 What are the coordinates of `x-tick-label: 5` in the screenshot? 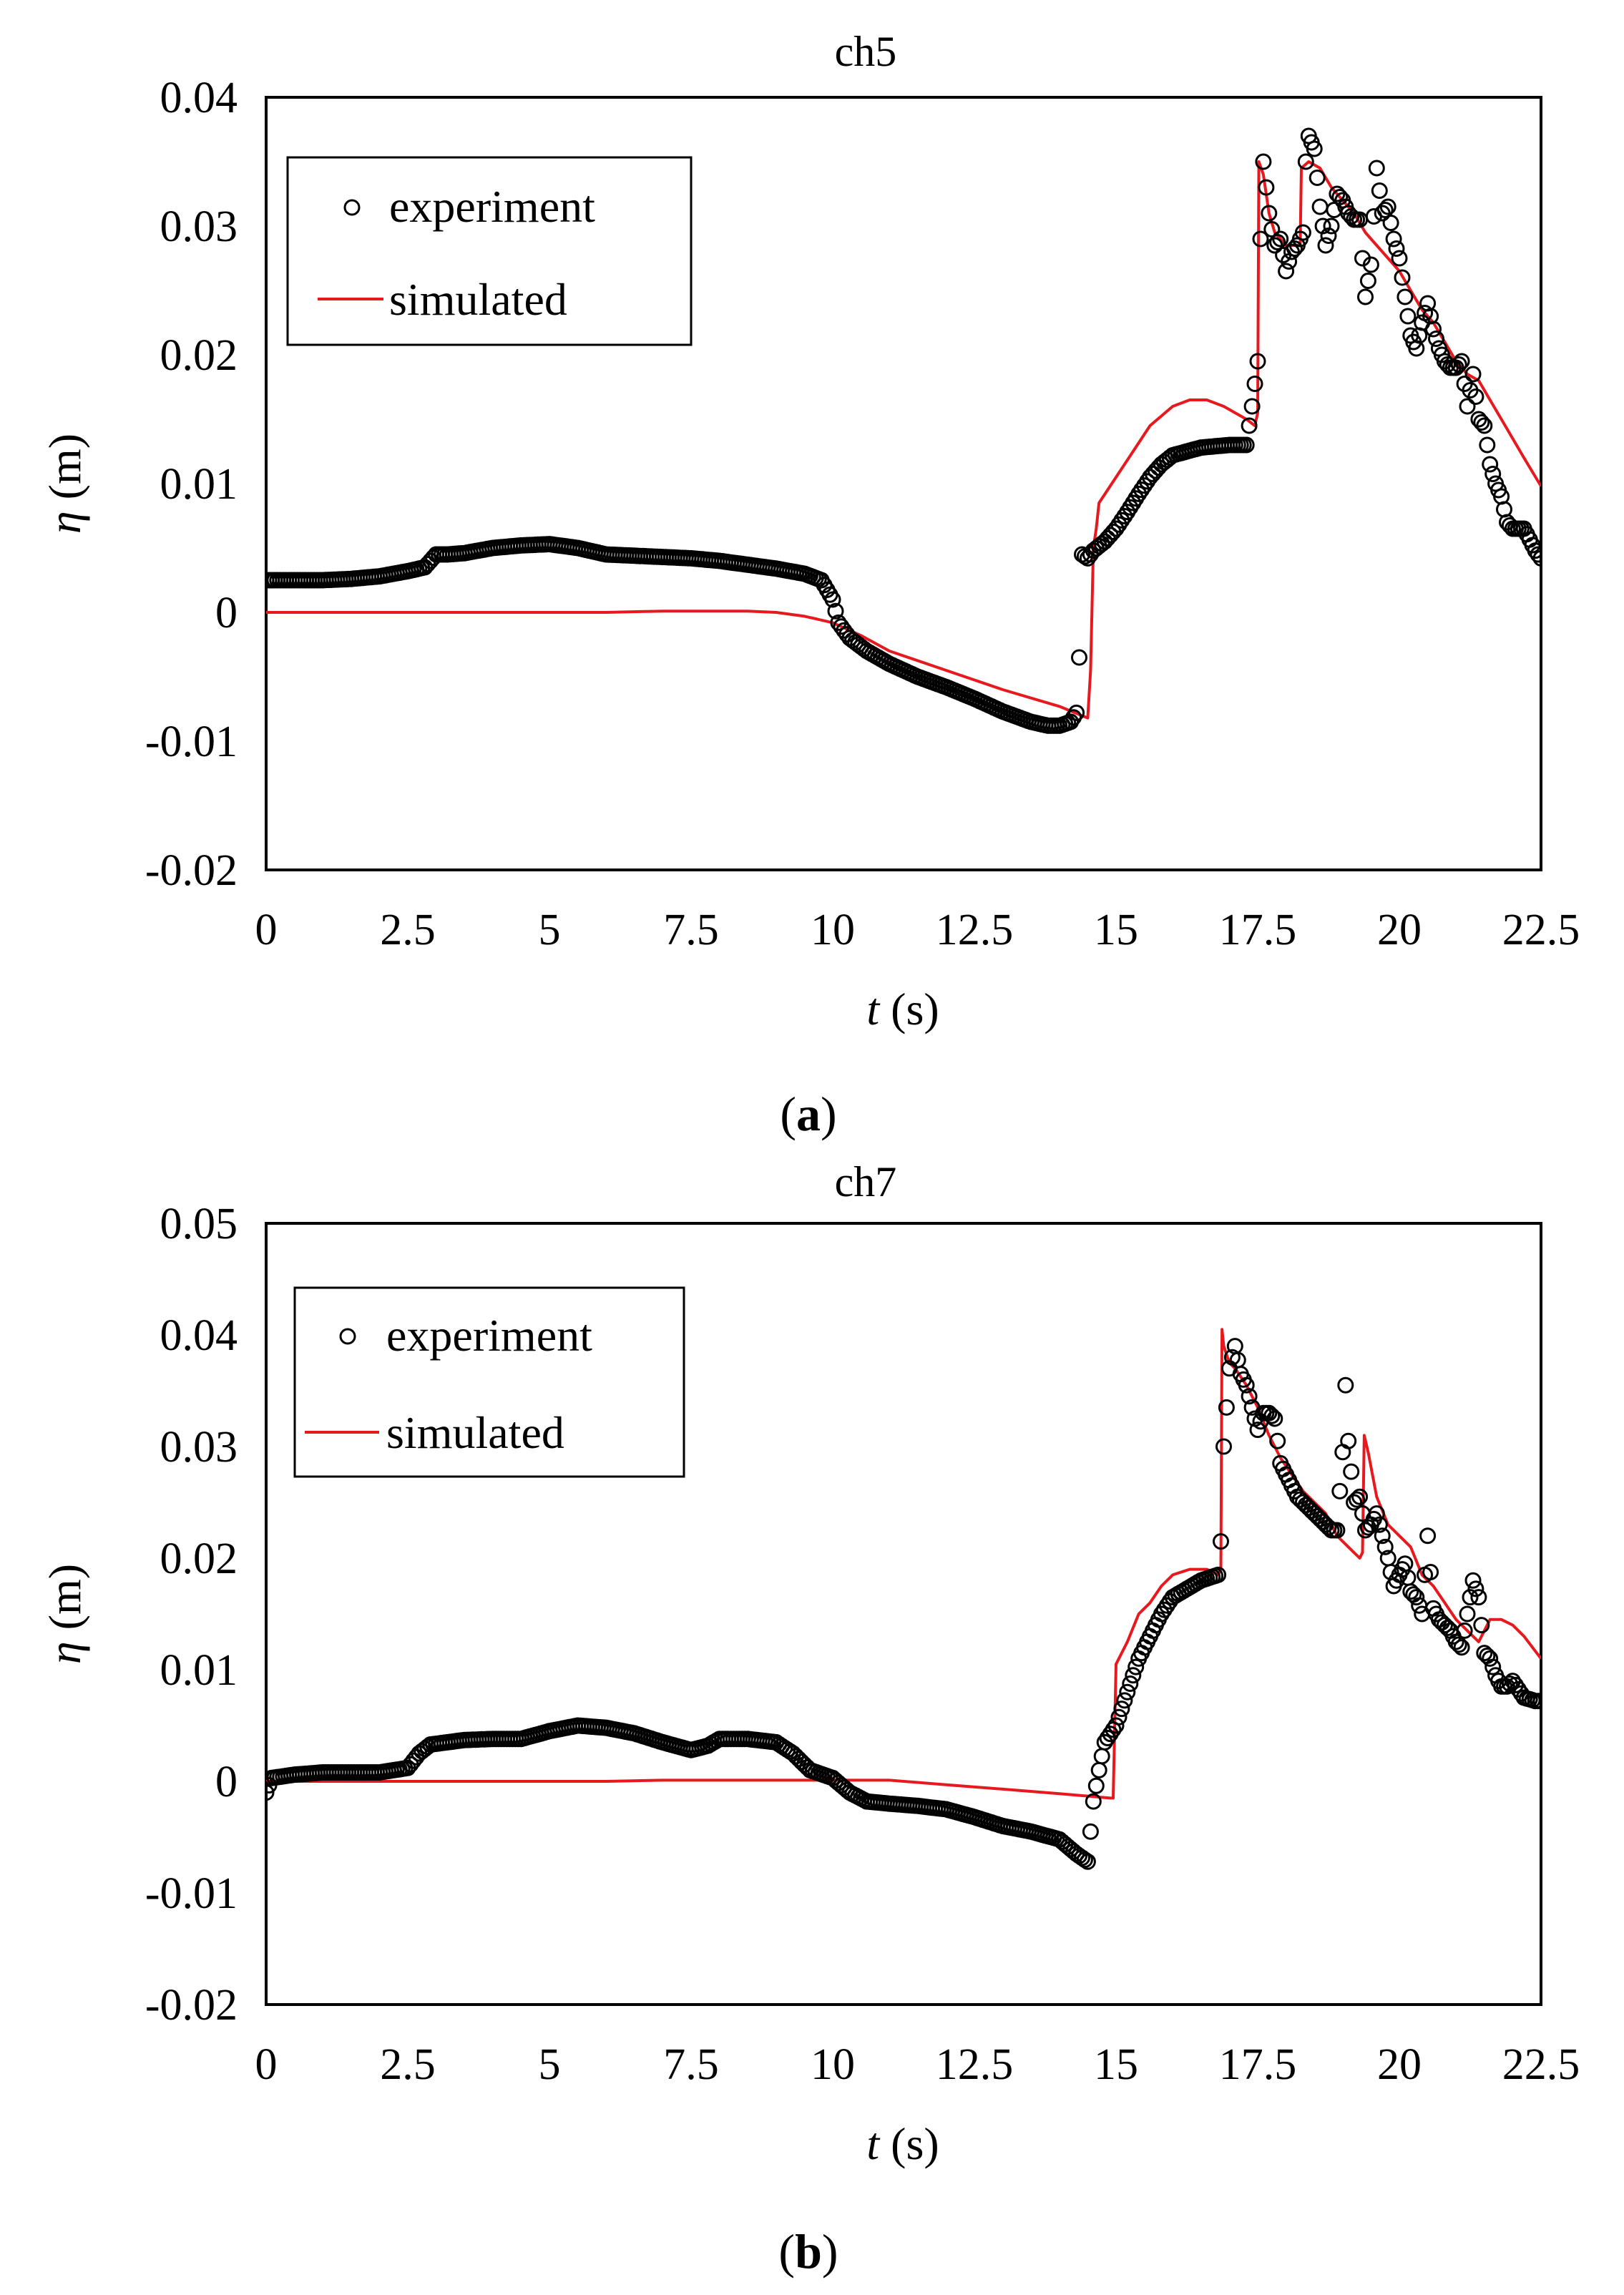 It's located at (550, 930).